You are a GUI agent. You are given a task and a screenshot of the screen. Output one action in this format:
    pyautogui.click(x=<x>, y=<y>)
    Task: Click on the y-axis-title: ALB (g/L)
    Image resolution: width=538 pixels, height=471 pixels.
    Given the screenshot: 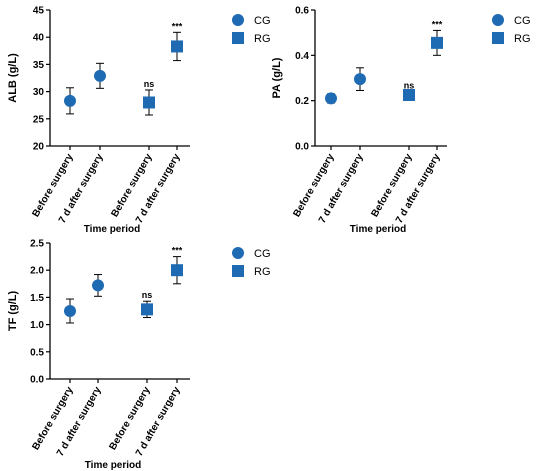 What is the action you would take?
    pyautogui.click(x=13, y=78)
    